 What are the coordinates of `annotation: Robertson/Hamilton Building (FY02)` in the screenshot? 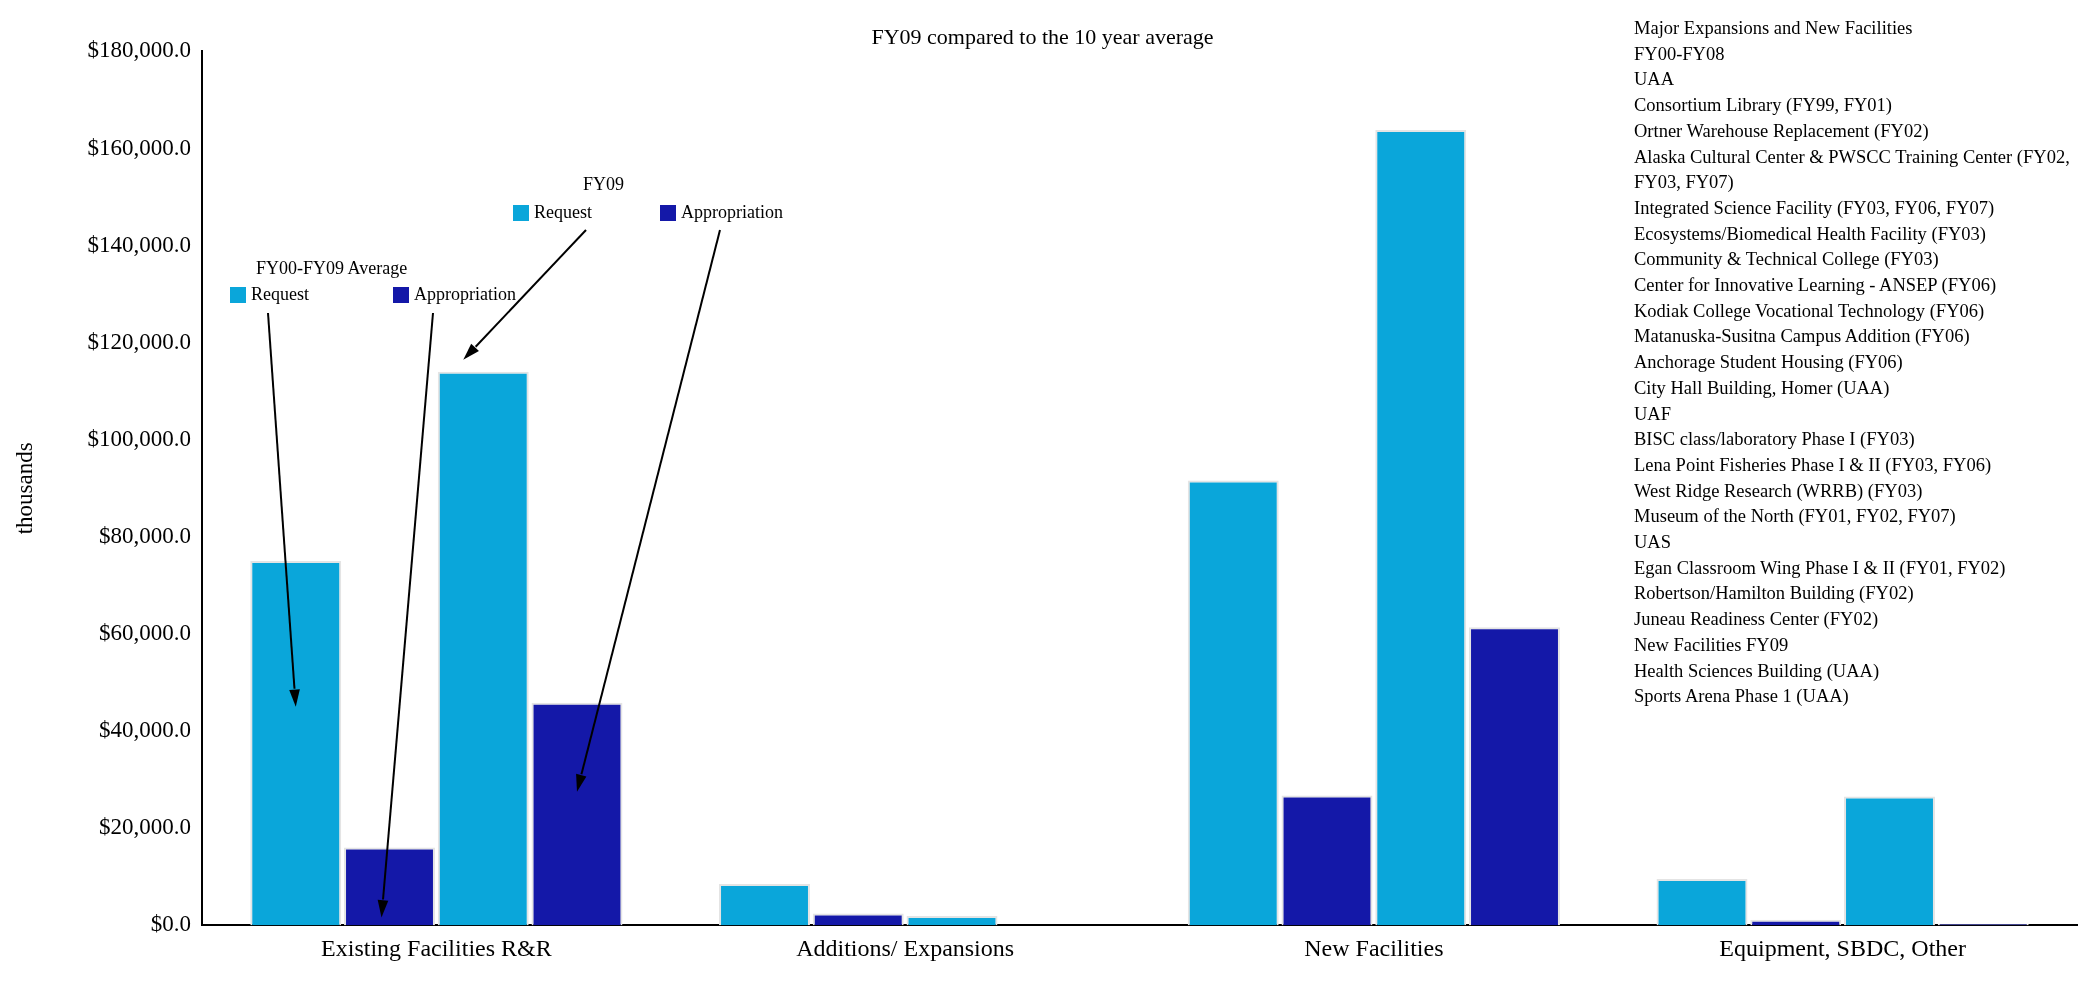 It's located at (1774, 594).